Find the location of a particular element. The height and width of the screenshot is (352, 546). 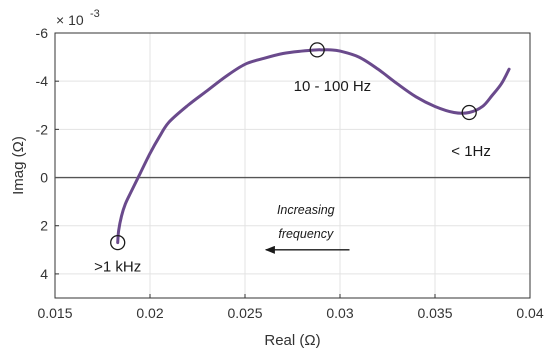

x-tick-label: 0.015 is located at coordinates (54, 313).